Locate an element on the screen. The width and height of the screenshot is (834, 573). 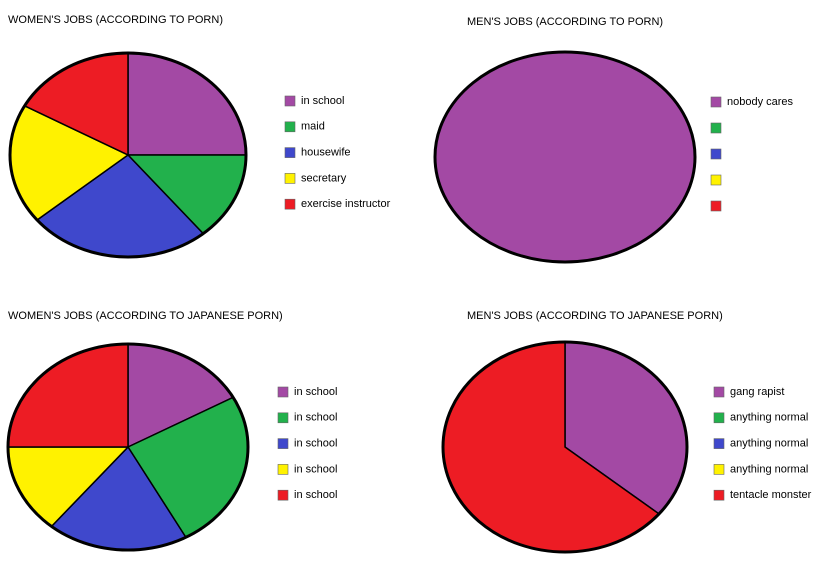
chart-title: MEN'S JOBS (ACCORDING TO PORN) is located at coordinates (565, 22).